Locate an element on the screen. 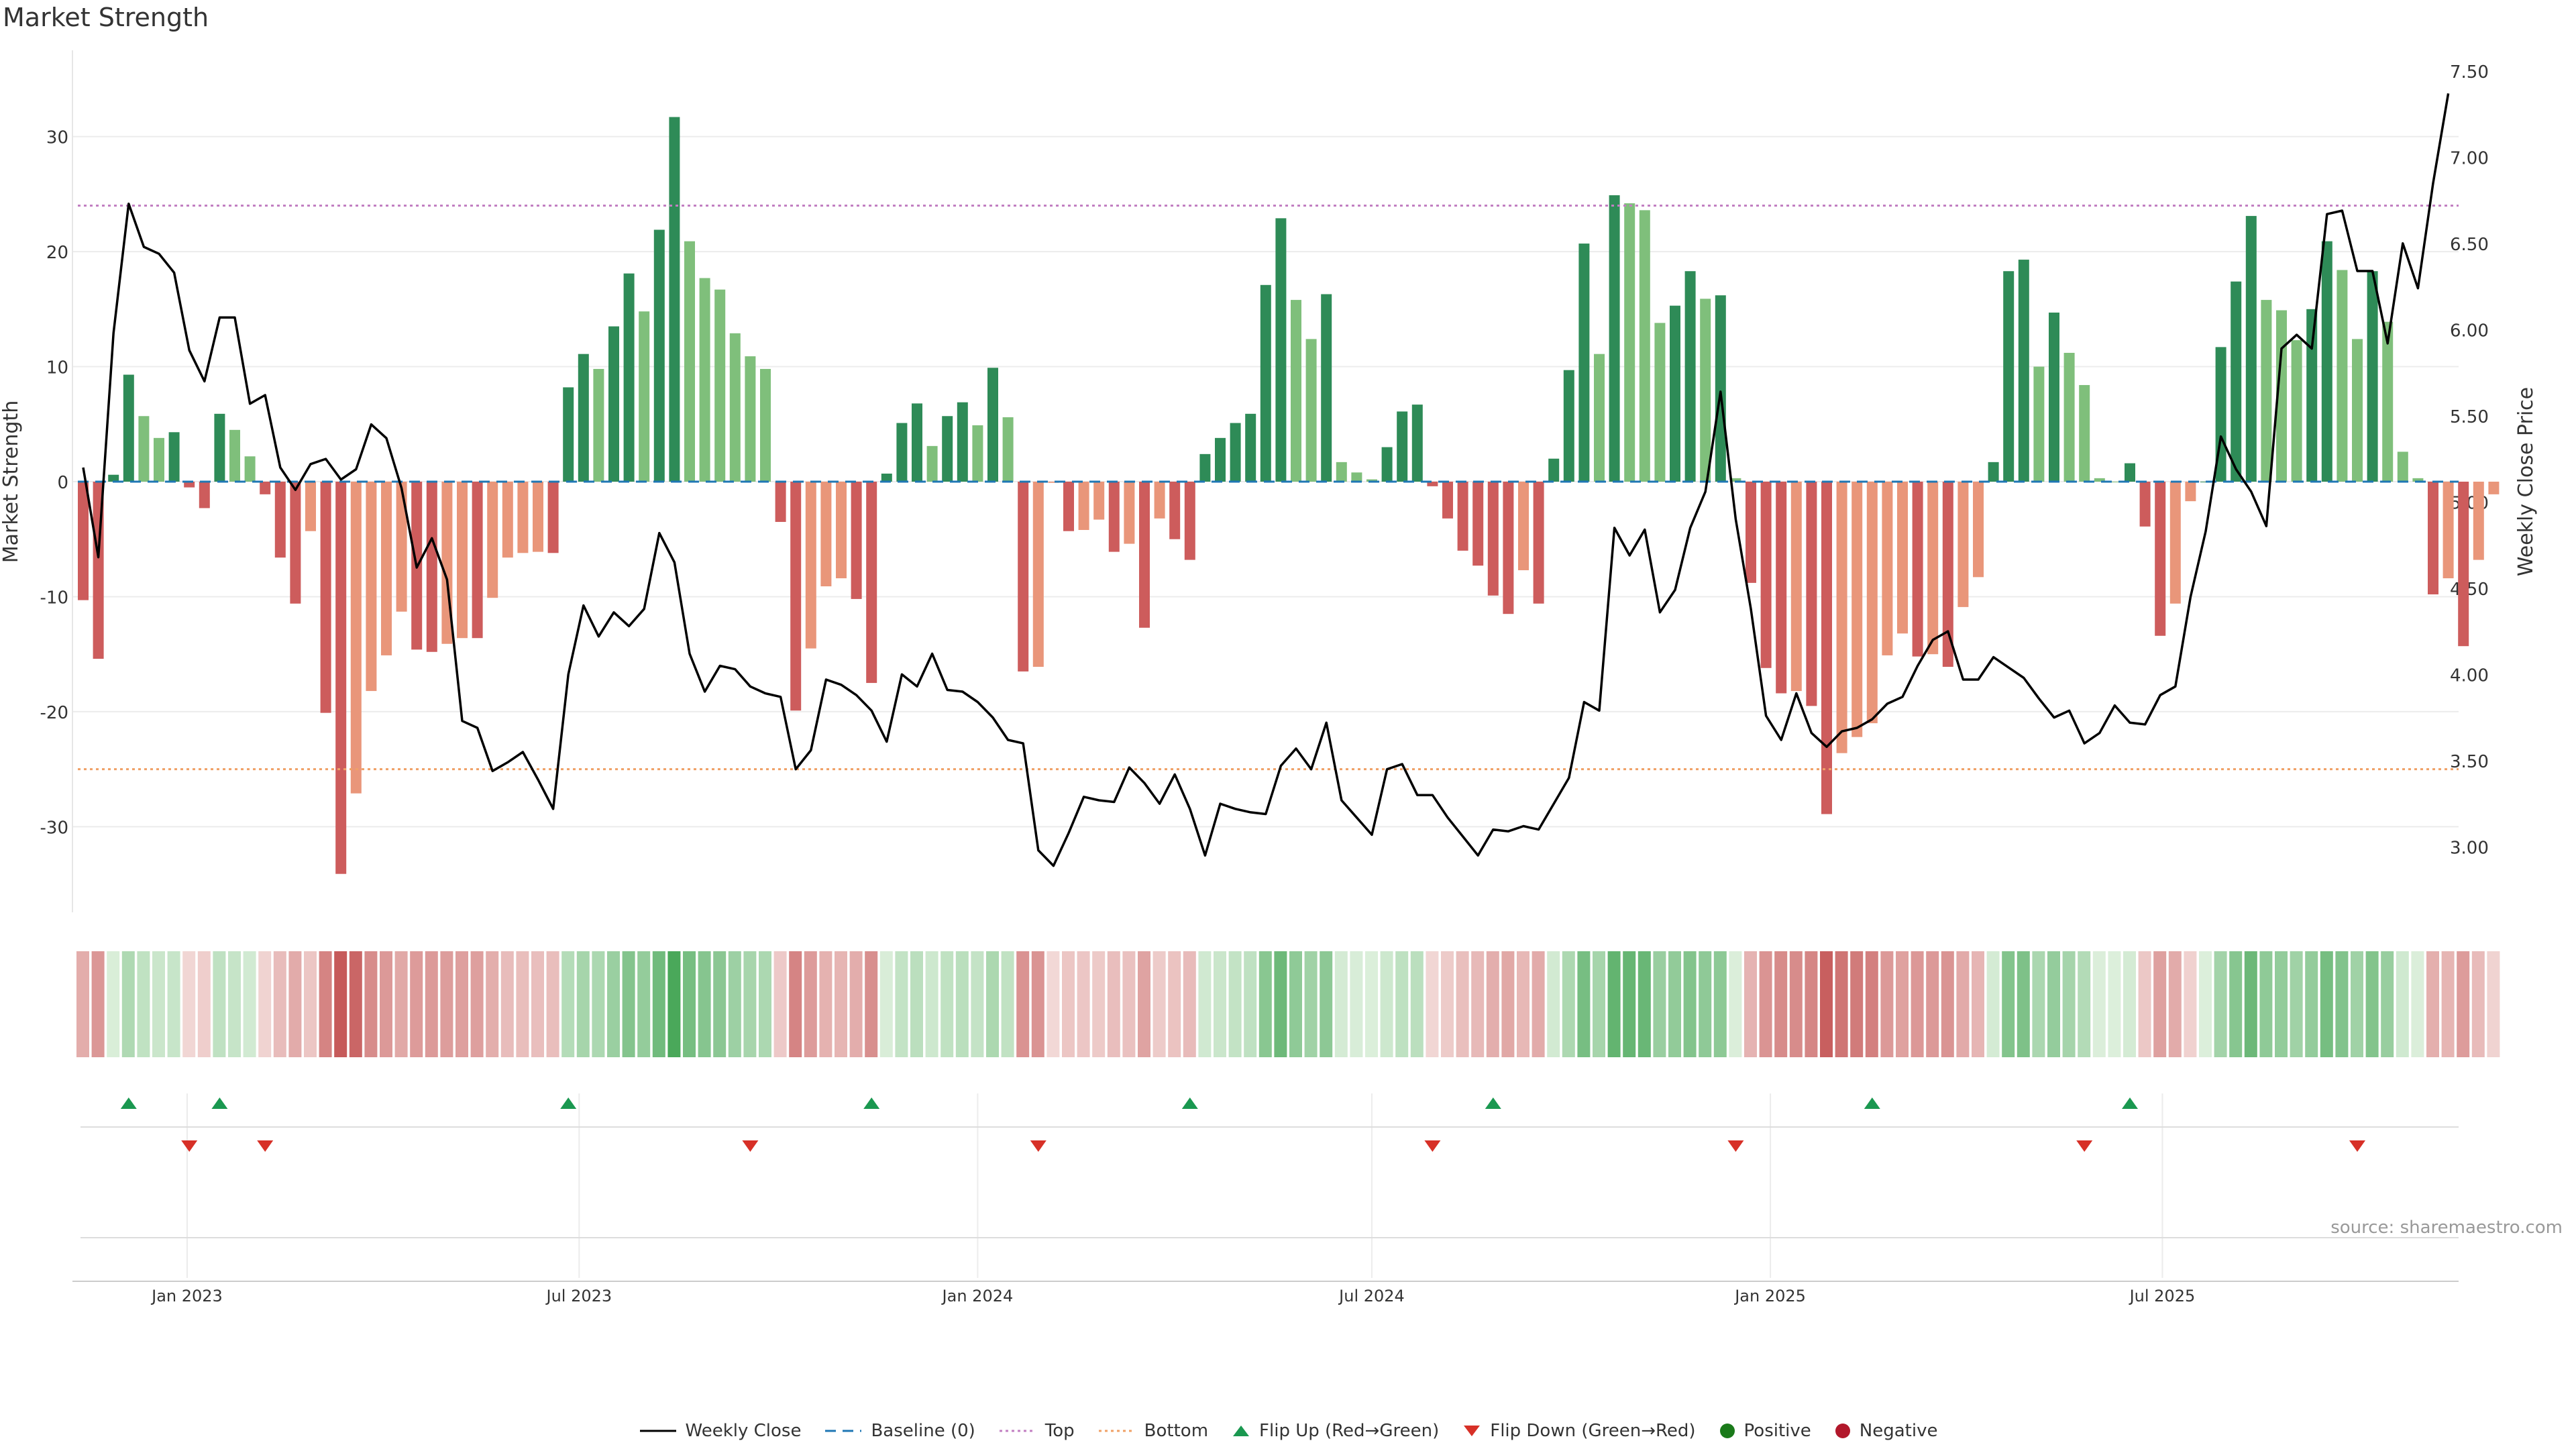 Image resolution: width=2576 pixels, height=1449 pixels. legend-item-flip-up: Flip Up (Red→Green) is located at coordinates (1335, 1431).